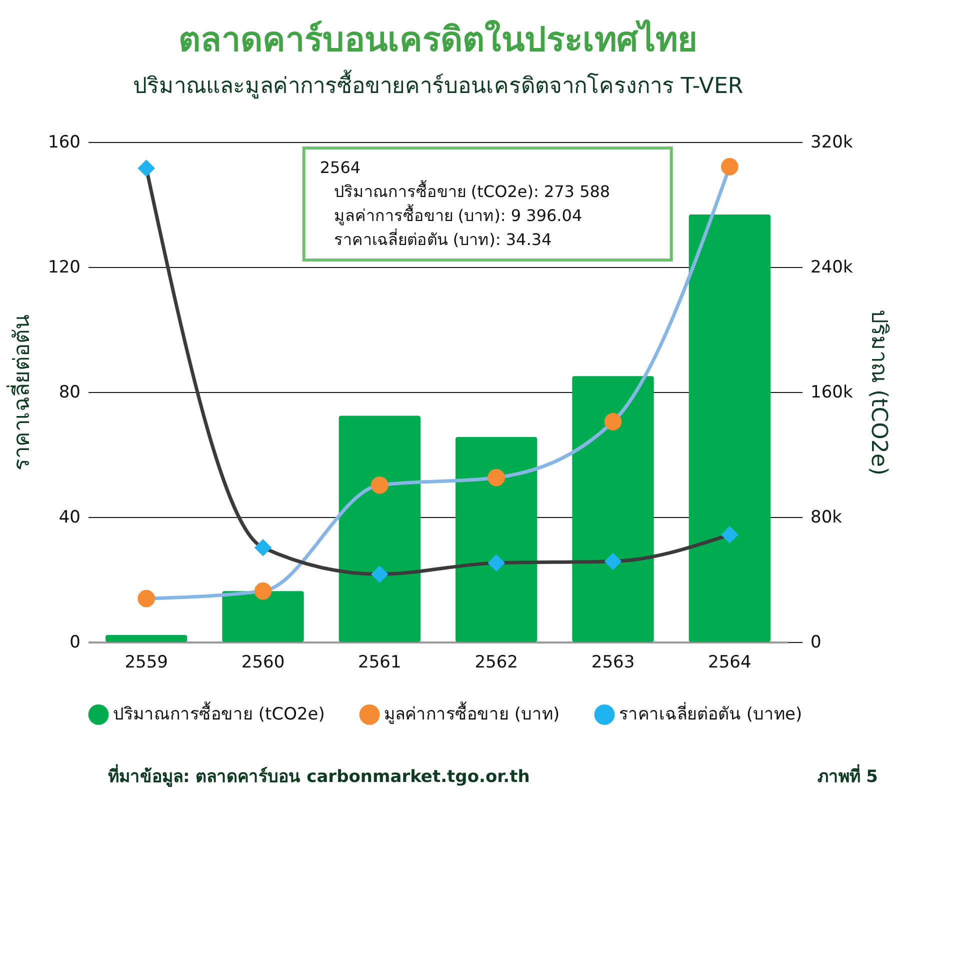 The height and width of the screenshot is (961, 961). What do you see at coordinates (340, 167) in the screenshot?
I see `annotation: 2564` at bounding box center [340, 167].